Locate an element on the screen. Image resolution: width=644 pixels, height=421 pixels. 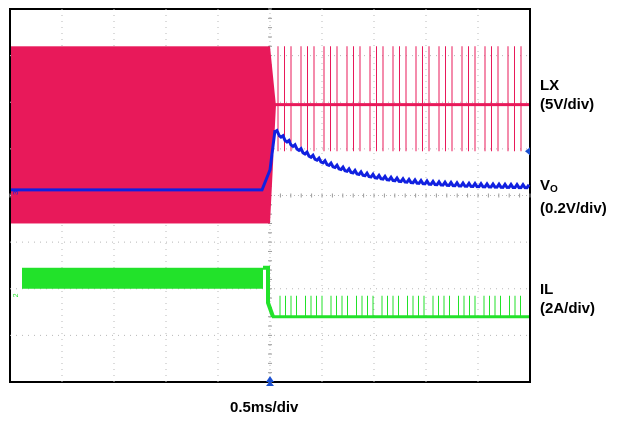
channel-marker-3: 3 is located at coordinates (16, 193).